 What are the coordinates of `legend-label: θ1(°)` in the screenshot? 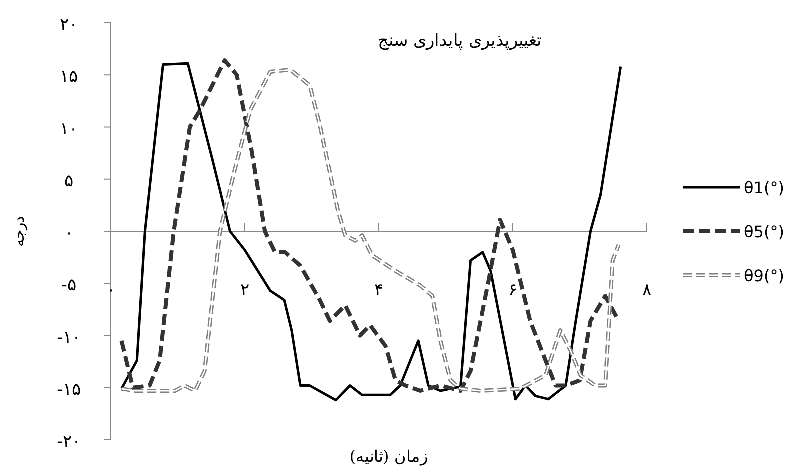 It's located at (764, 188).